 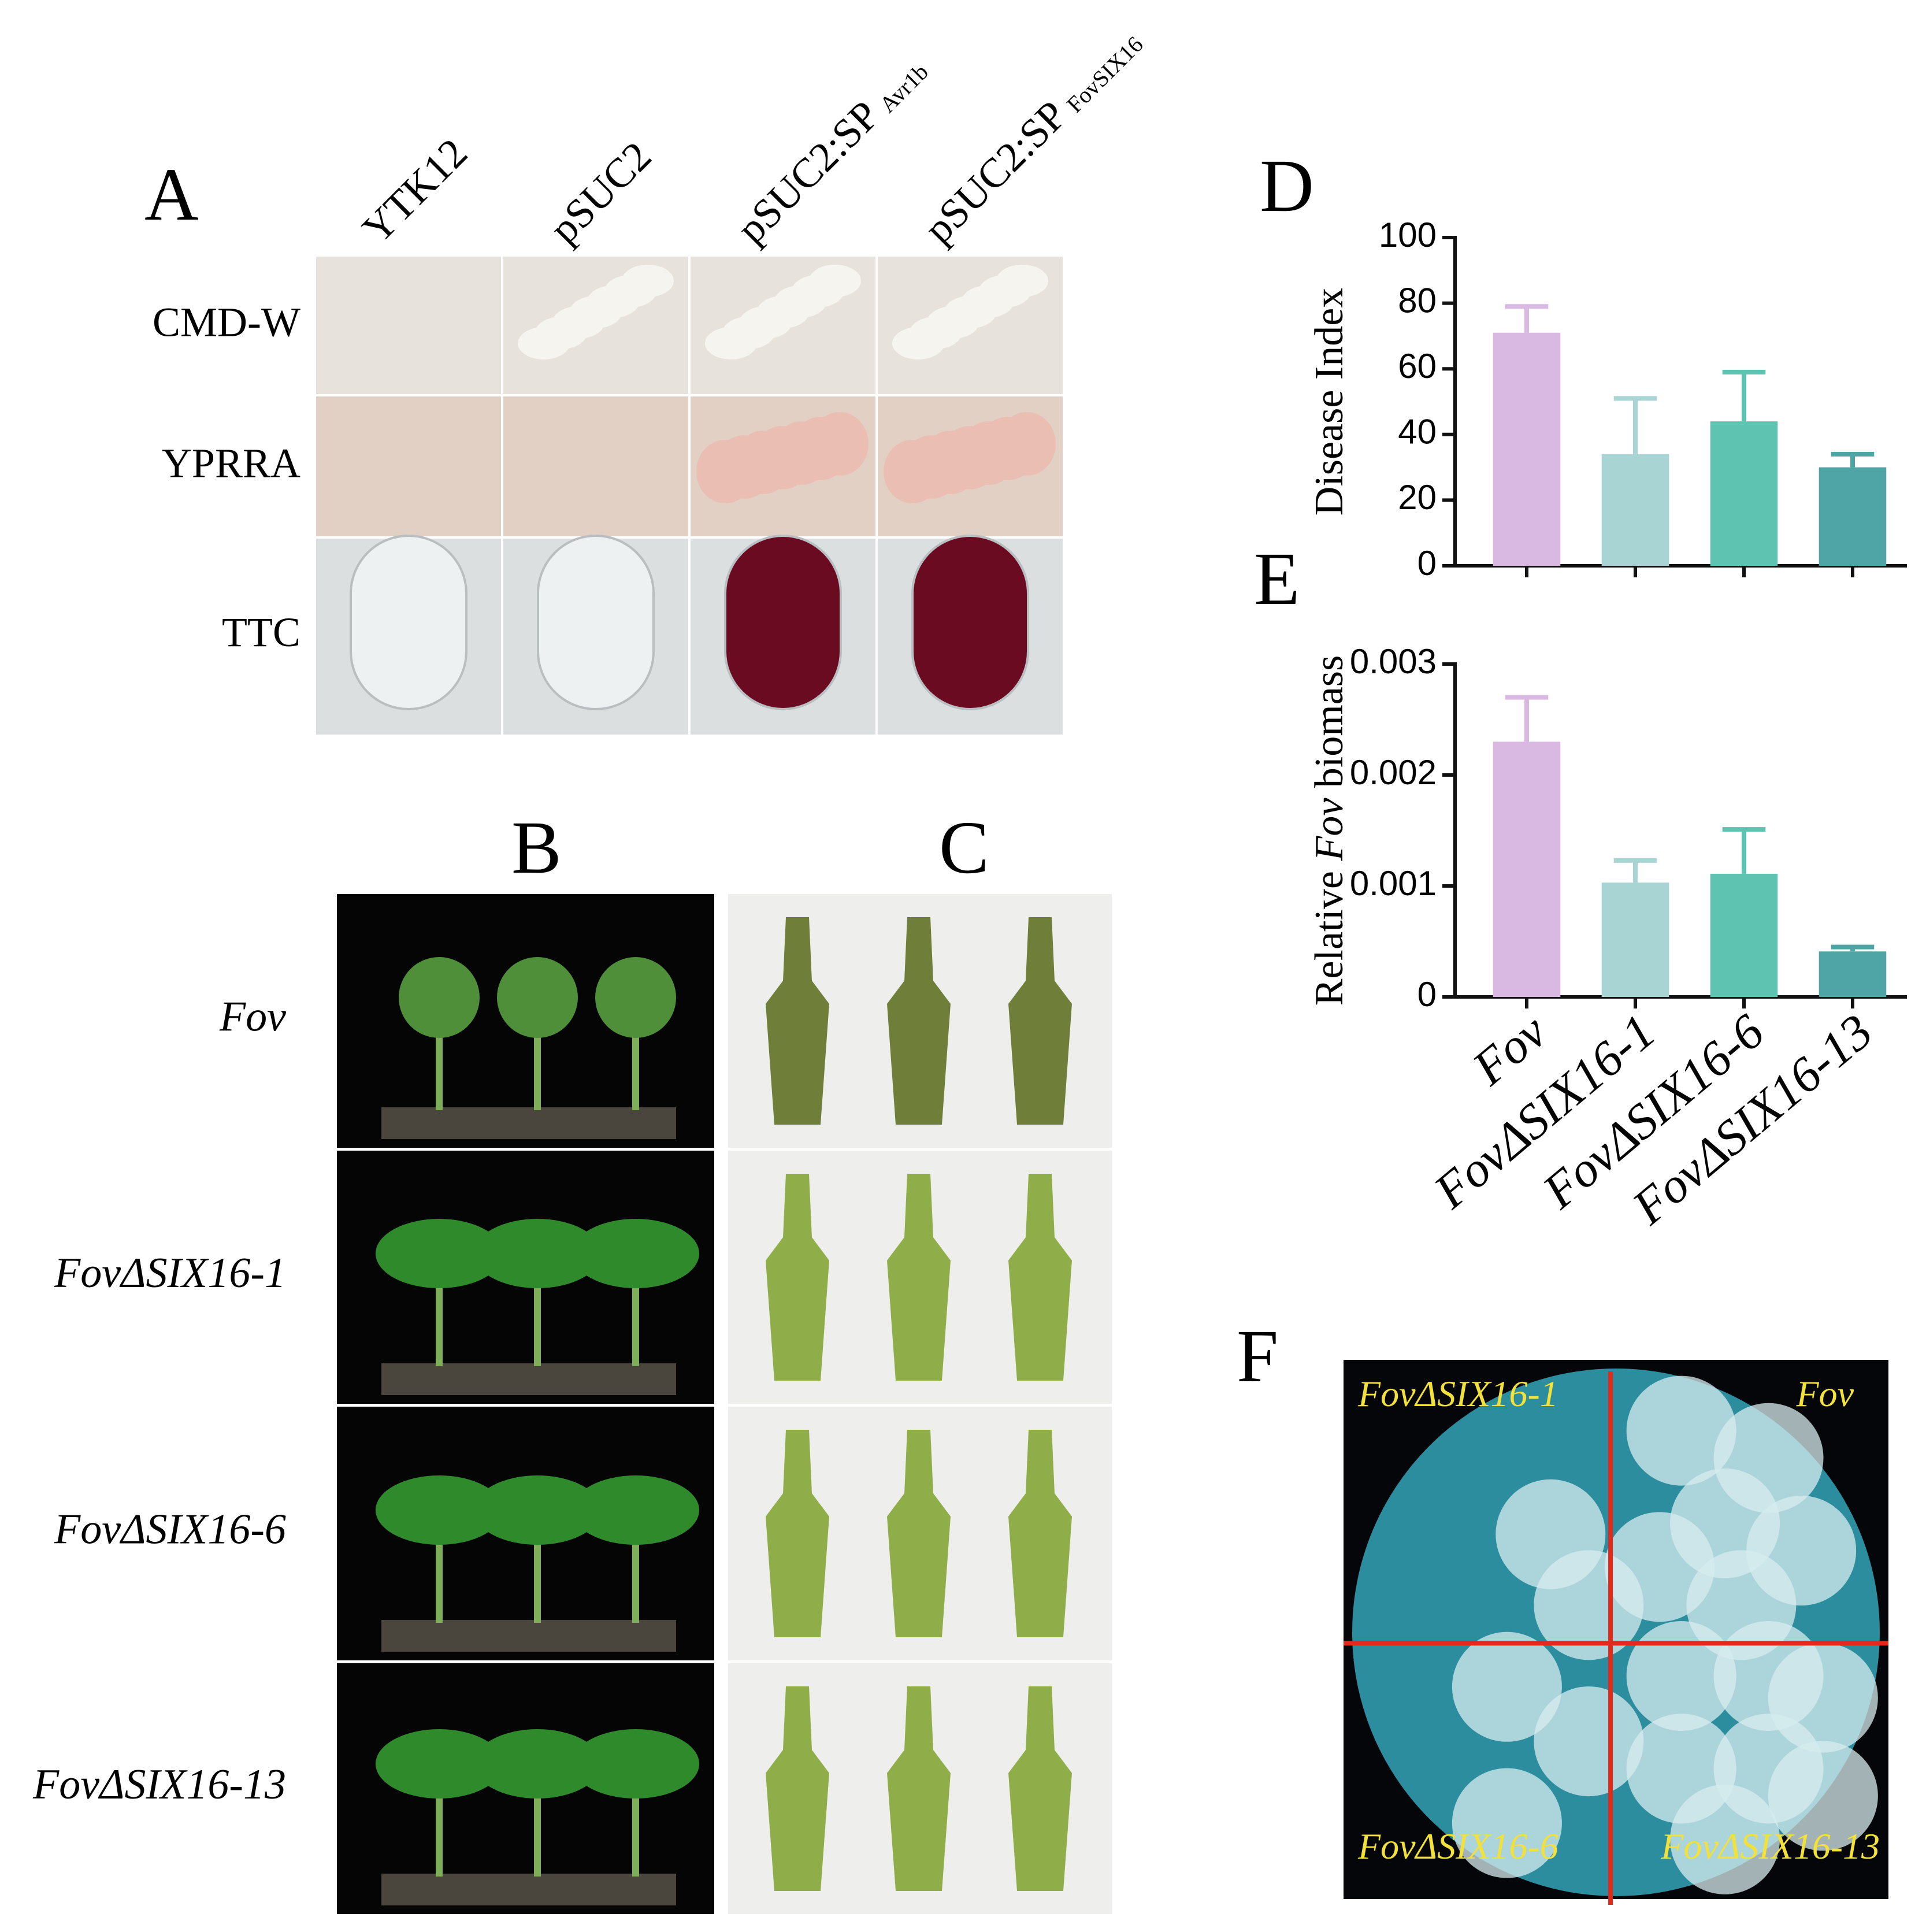 I want to click on y-tick-label: 0.002, so click(x=1393, y=772).